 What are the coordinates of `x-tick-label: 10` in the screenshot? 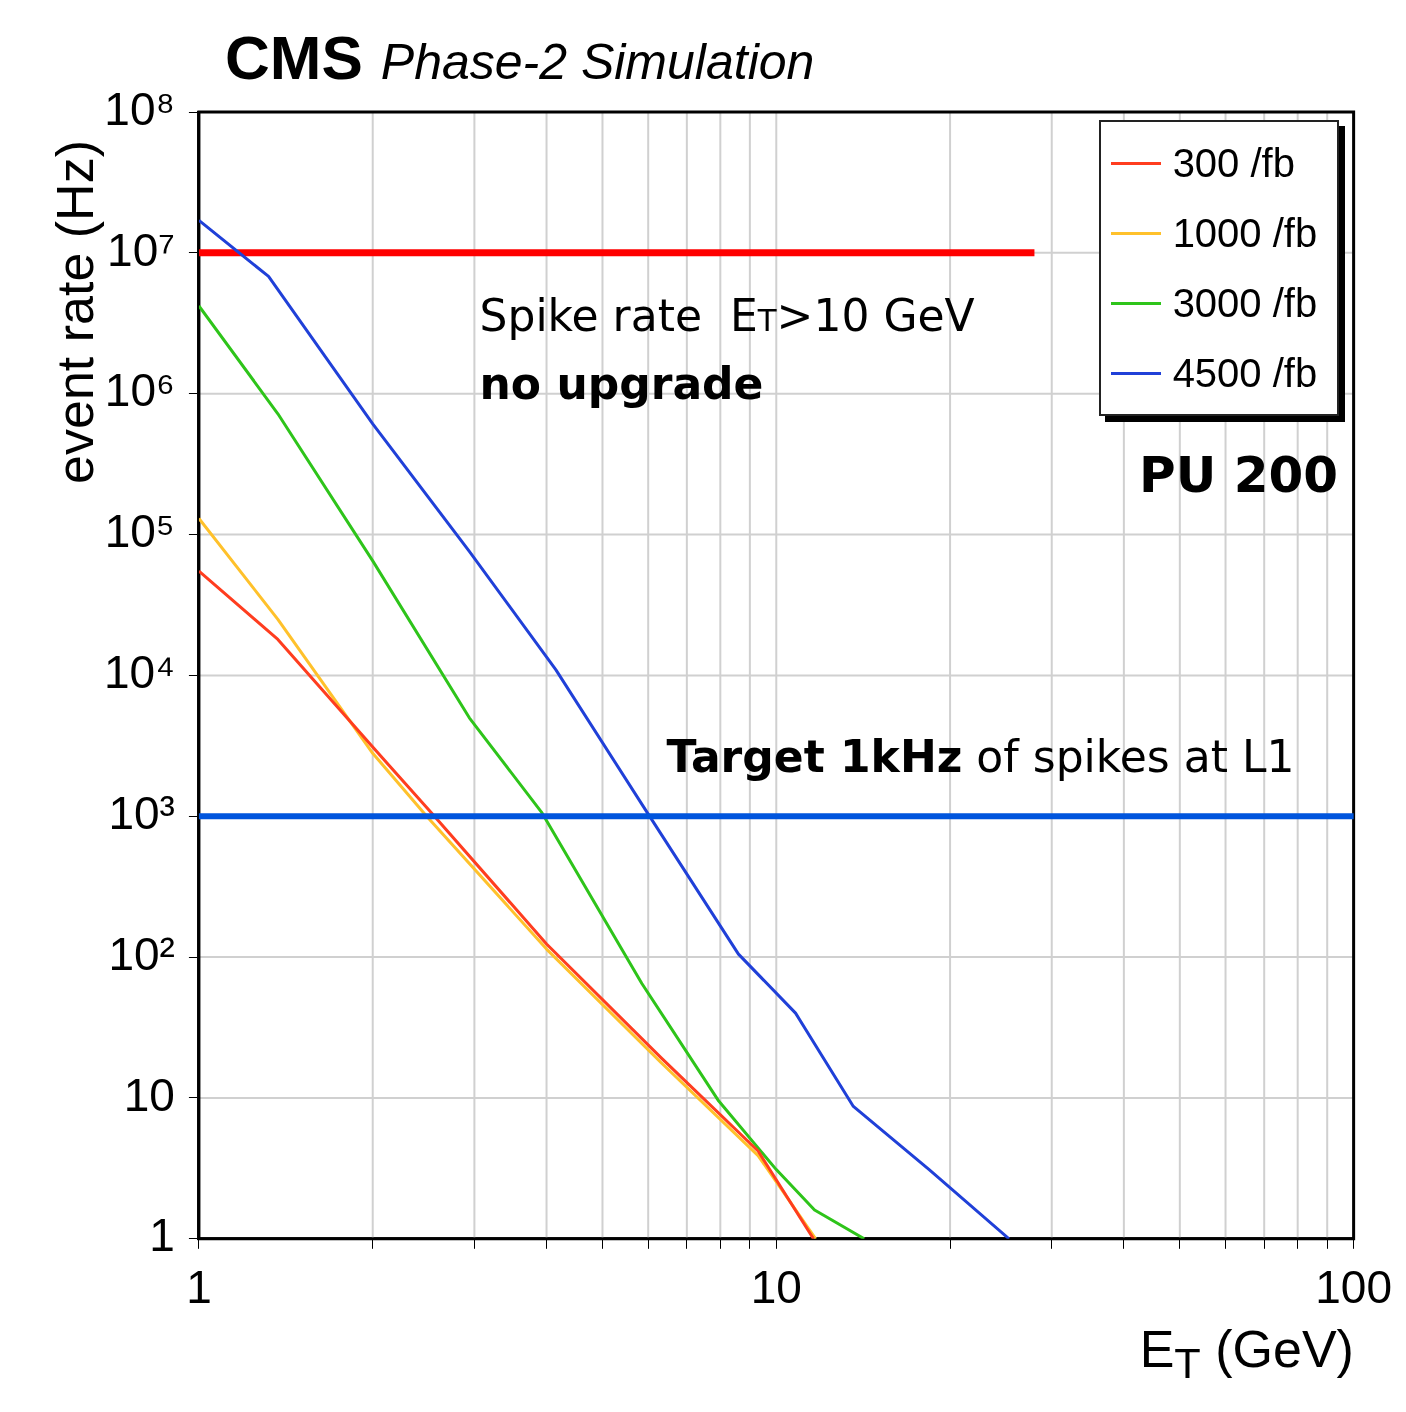 It's located at (776, 1287).